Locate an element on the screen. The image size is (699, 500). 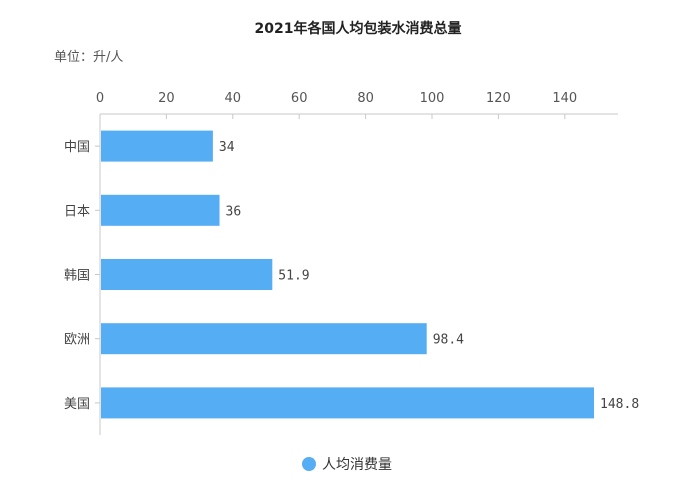
bar-value-label: 51.9 is located at coordinates (293, 276).